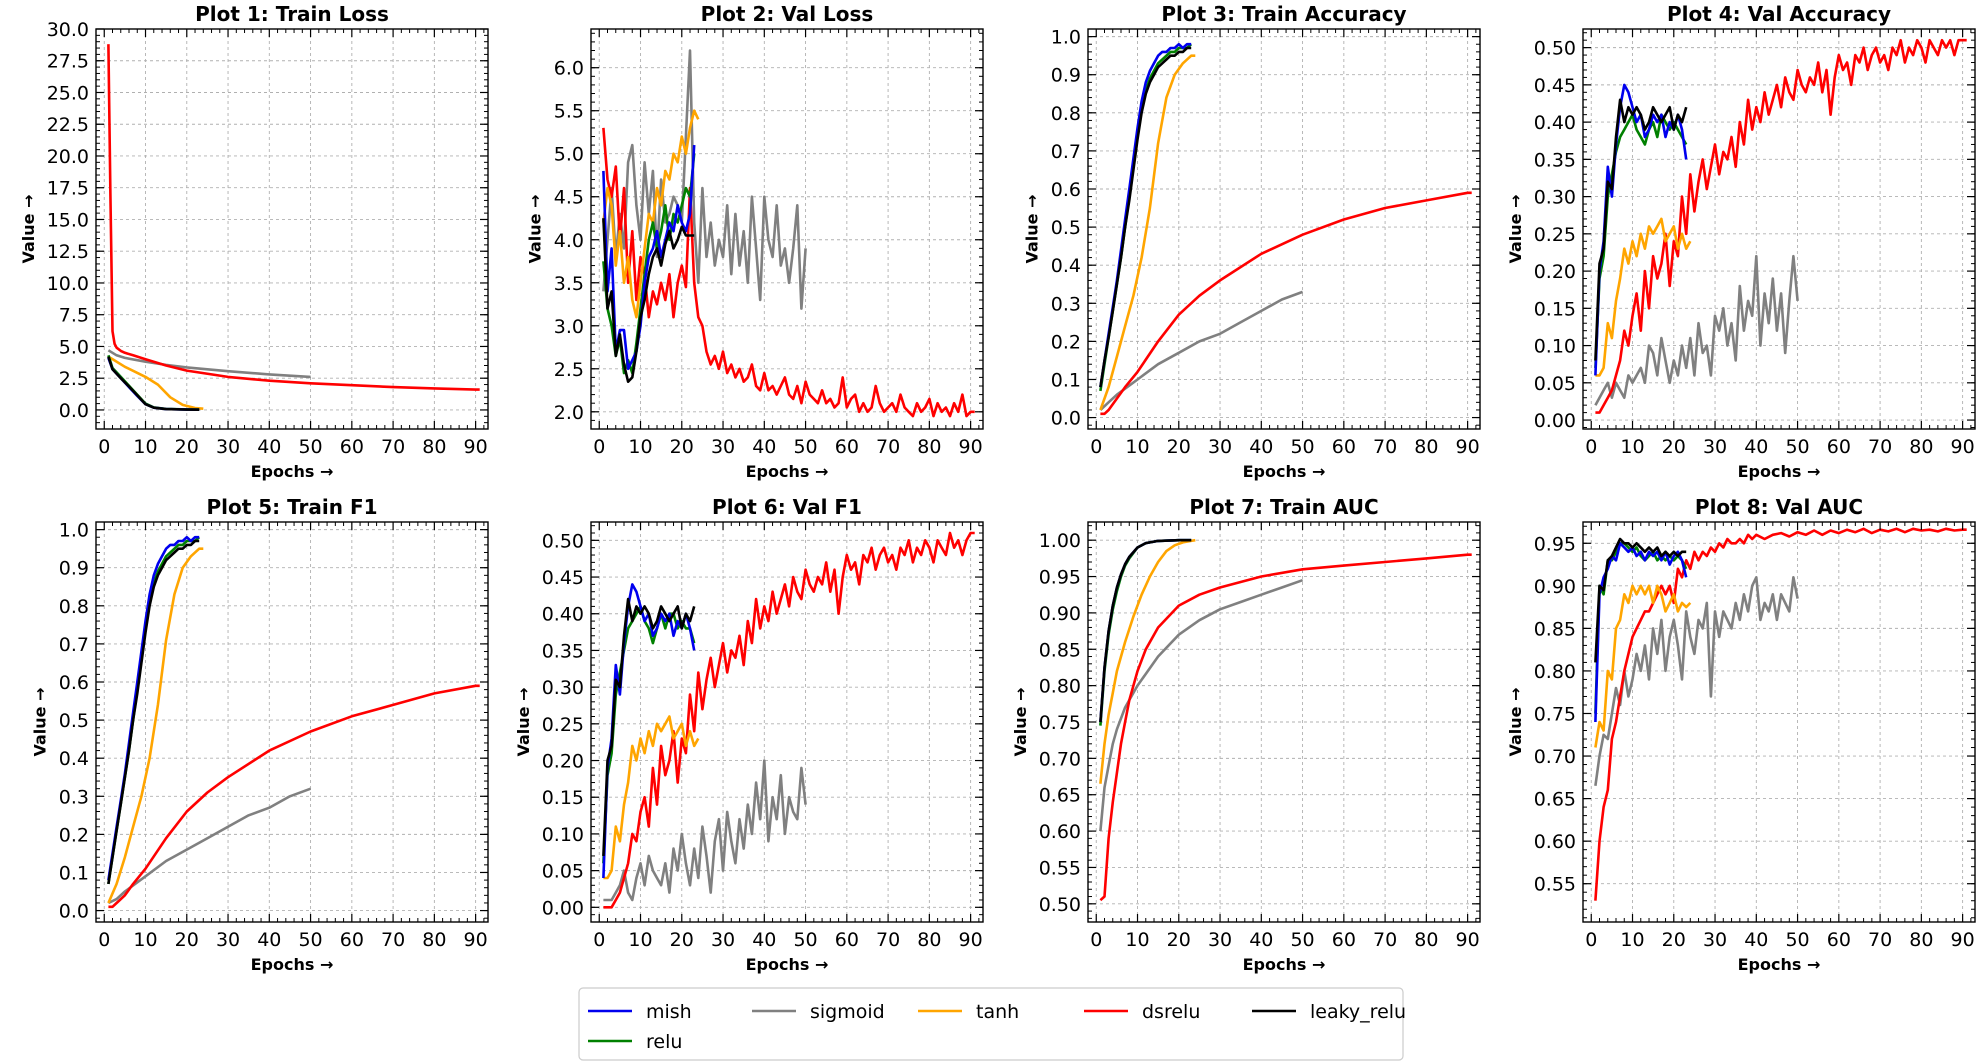  What do you see at coordinates (788, 272) in the screenshot?
I see `plot-2-series-dsrelu` at bounding box center [788, 272].